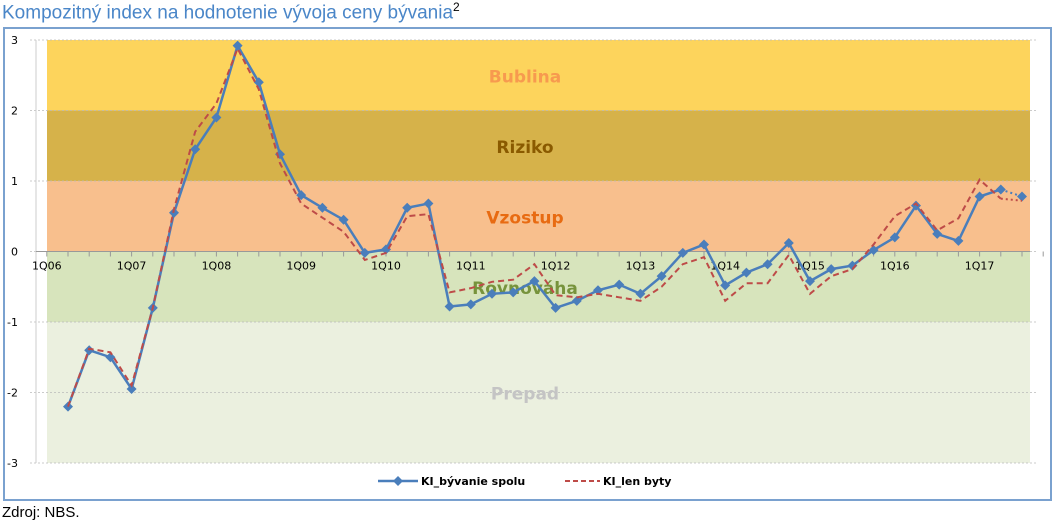  I want to click on zone-label: Prepad, so click(525, 395).